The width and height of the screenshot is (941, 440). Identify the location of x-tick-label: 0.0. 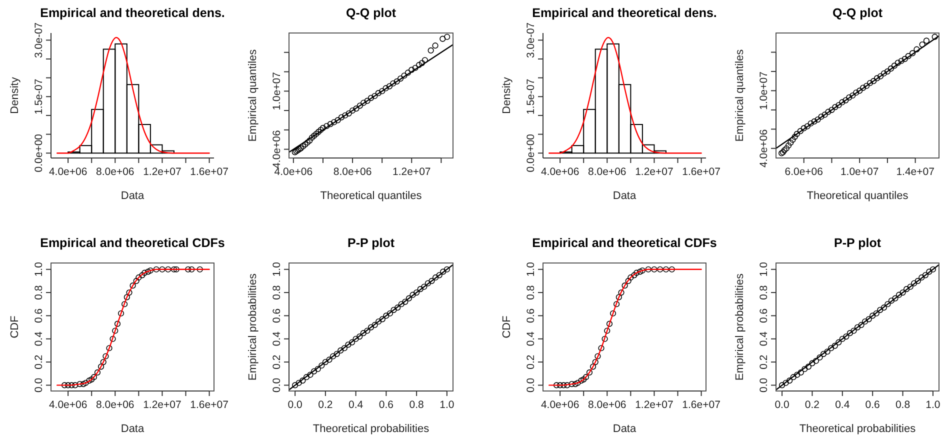
(295, 405).